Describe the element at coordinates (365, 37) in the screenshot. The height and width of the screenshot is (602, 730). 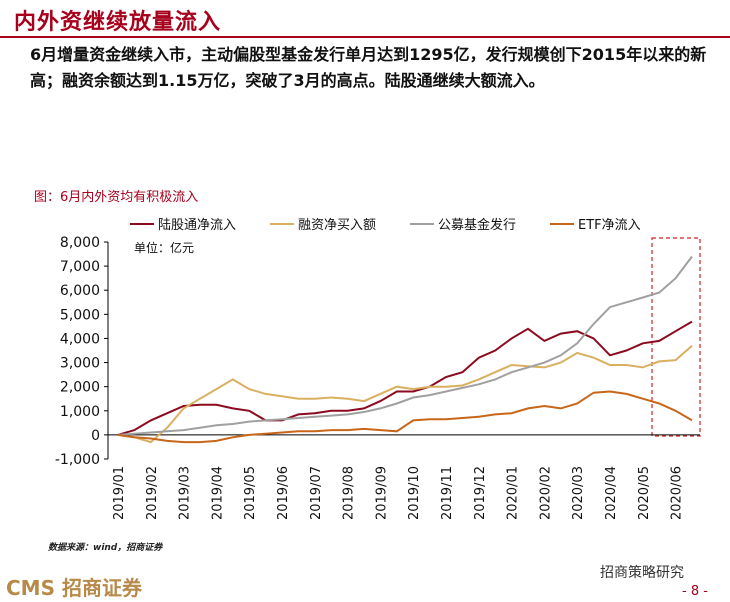
I see `title-rule` at that location.